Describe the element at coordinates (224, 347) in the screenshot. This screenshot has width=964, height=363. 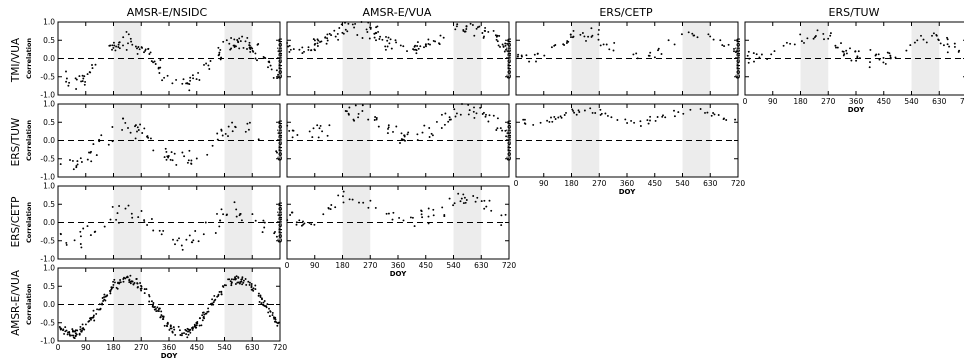
I see `x-tick-label: 540` at that location.